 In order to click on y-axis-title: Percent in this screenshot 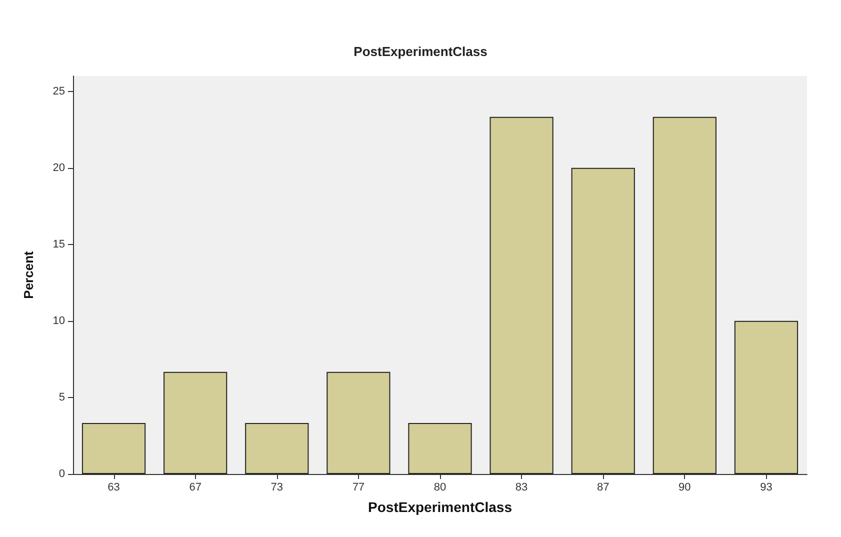, I will do `click(28, 274)`.